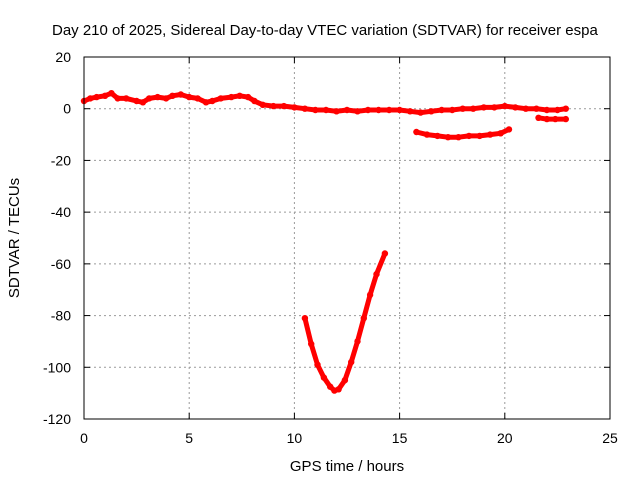 Image resolution: width=640 pixels, height=480 pixels. I want to click on series-line-v-shaped-dip, so click(345, 322).